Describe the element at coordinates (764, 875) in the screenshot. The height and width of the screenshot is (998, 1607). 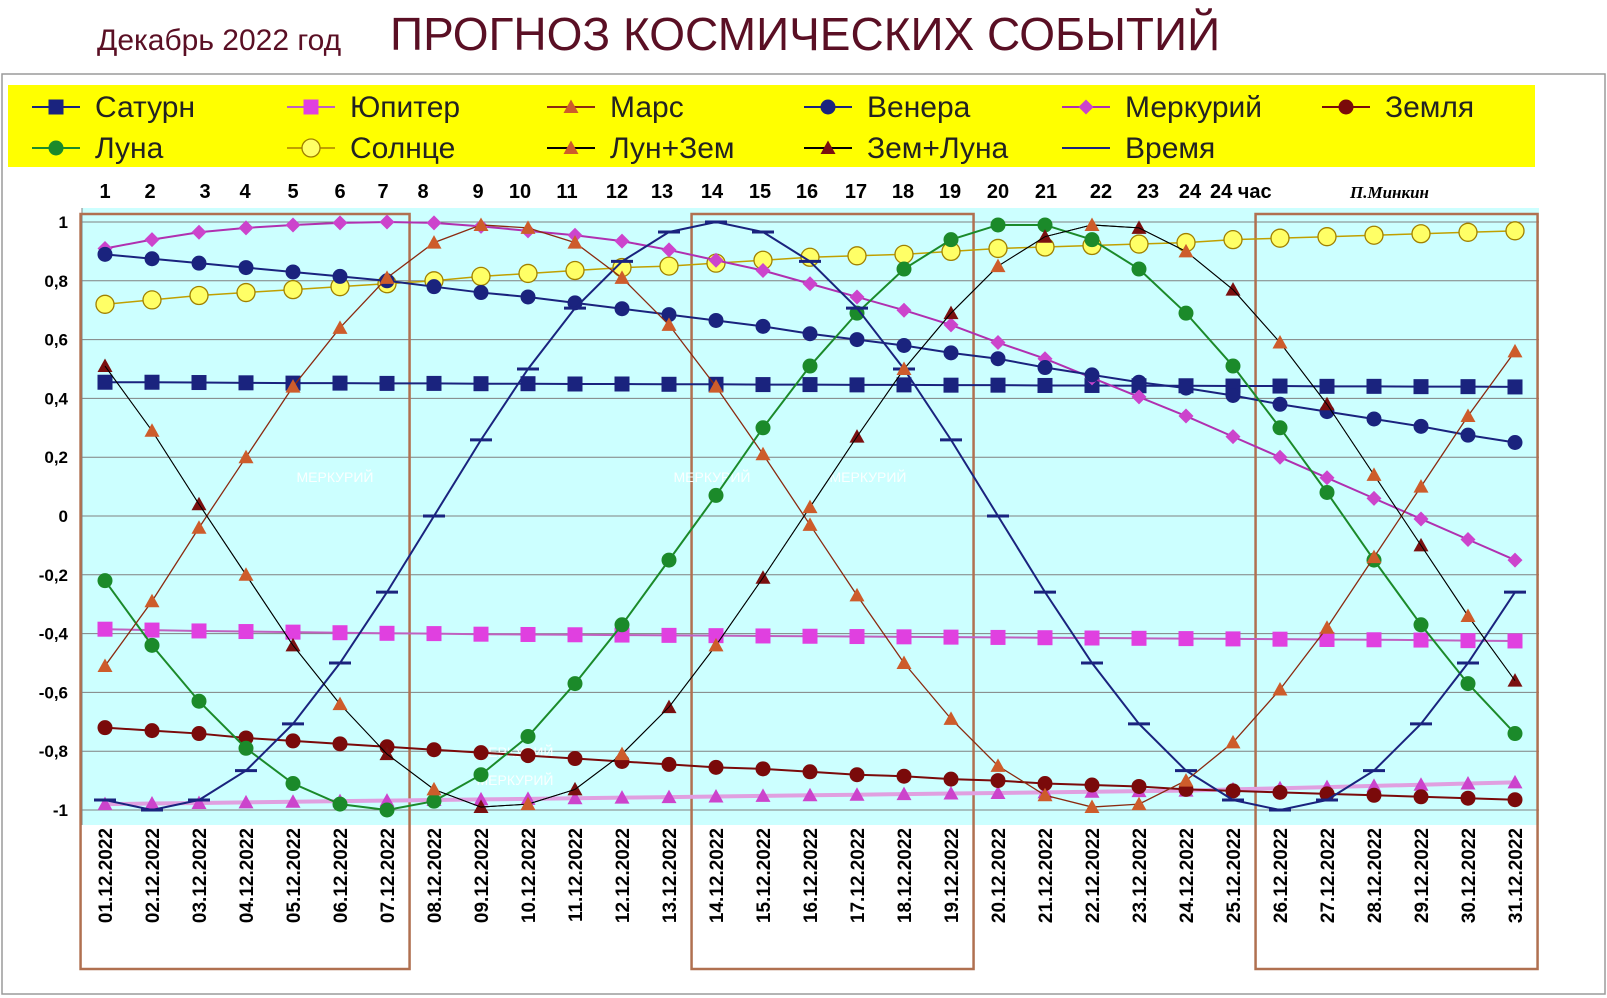
I see `x-tick-label: 15.12.2022` at that location.